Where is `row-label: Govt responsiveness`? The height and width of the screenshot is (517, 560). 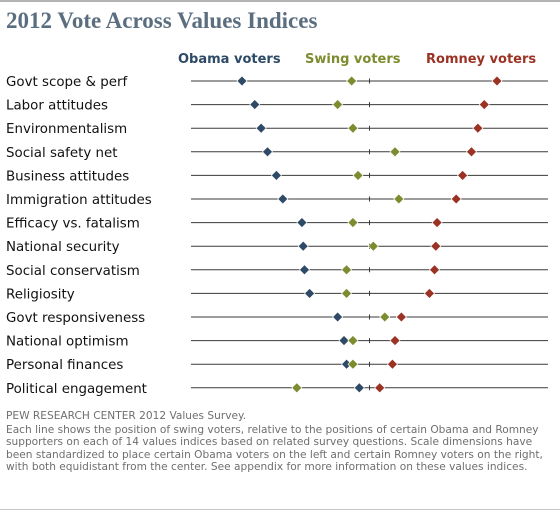
row-label: Govt responsiveness is located at coordinates (75, 318).